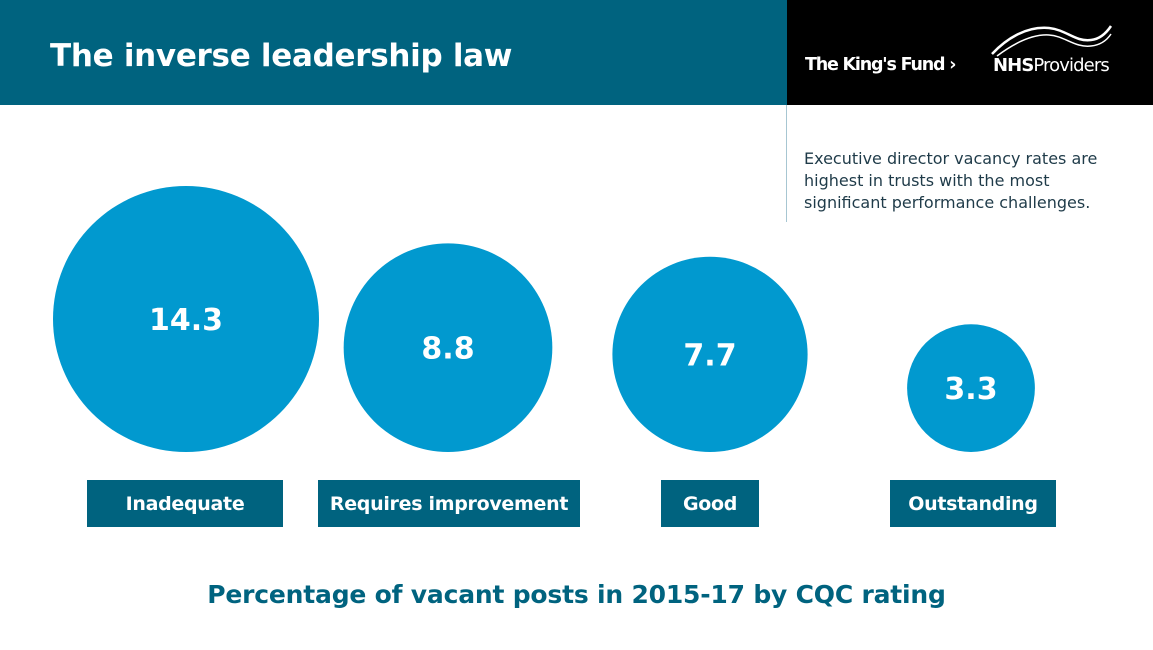  What do you see at coordinates (970, 52) in the screenshot?
I see `logo-bar: The King's Fund › NHSProviders` at bounding box center [970, 52].